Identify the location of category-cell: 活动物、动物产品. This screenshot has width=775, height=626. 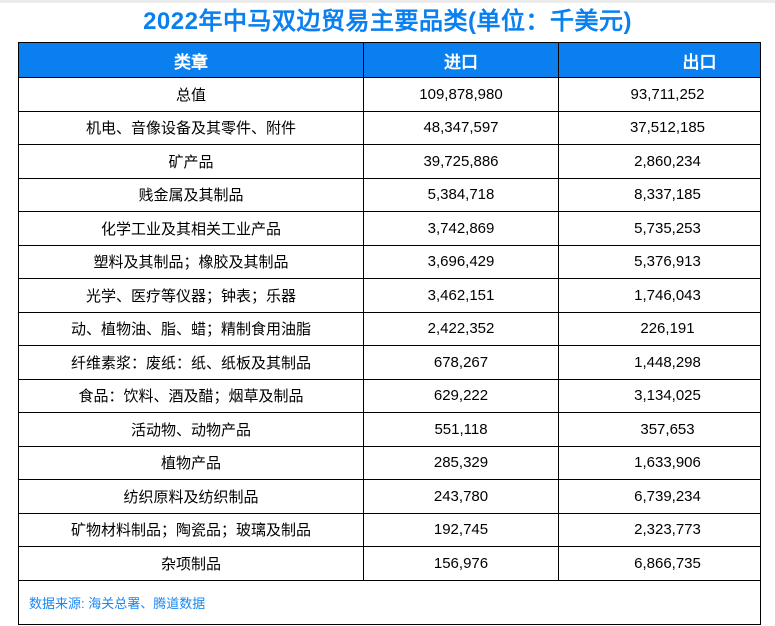
(191, 429).